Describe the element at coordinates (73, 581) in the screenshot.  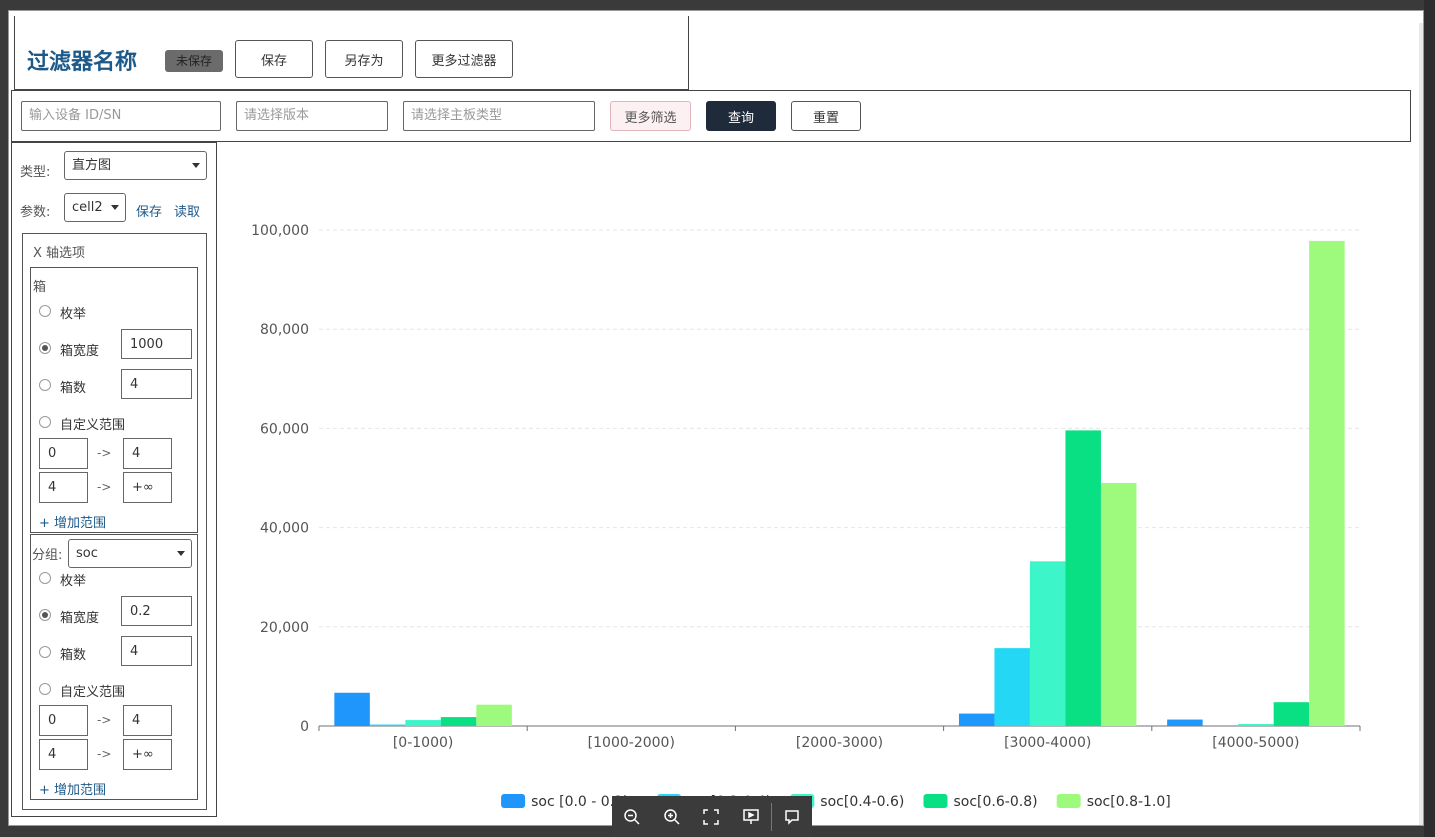
I see `group-enum-label: 枚举` at that location.